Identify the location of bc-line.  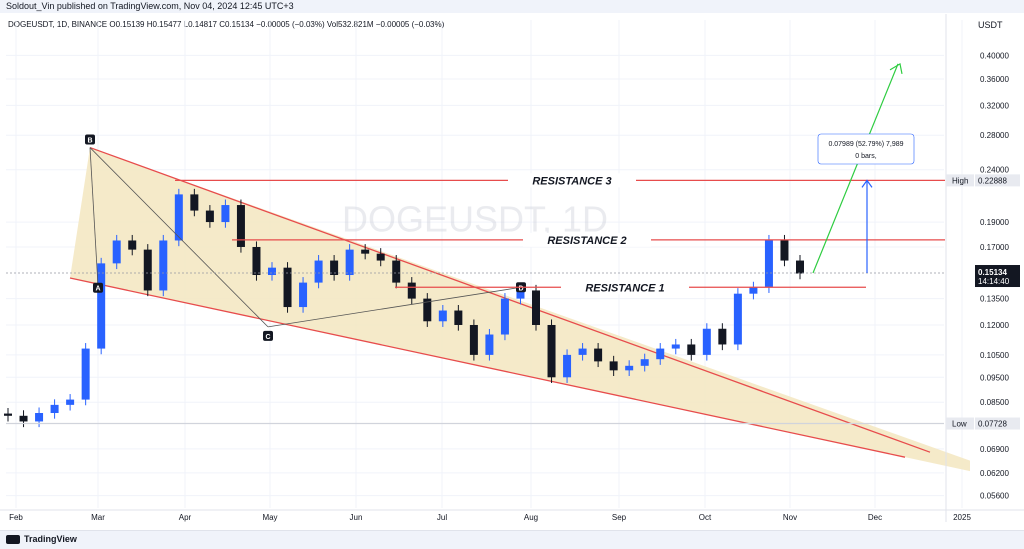
(179, 237).